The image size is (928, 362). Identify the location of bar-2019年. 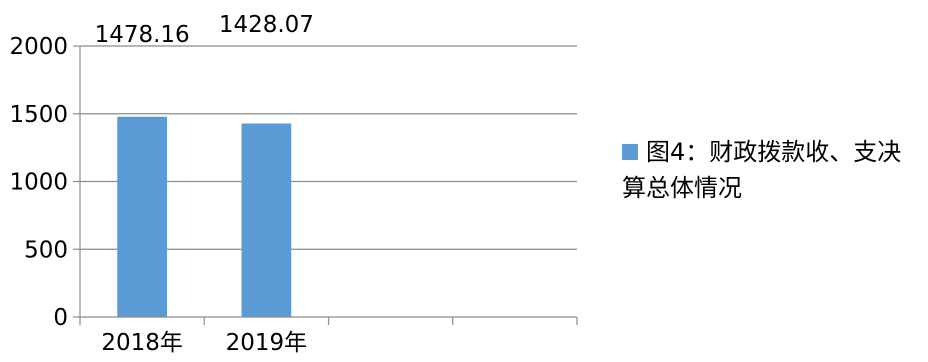
(266, 220).